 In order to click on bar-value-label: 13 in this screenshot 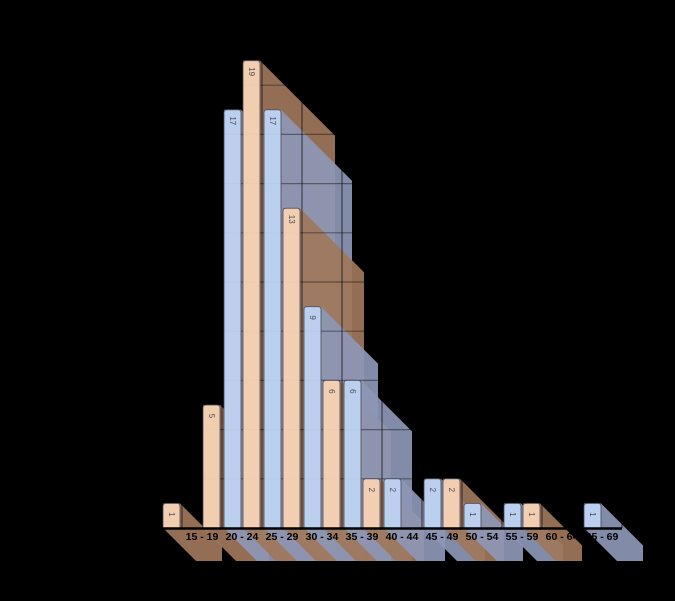, I will do `click(291, 219)`.